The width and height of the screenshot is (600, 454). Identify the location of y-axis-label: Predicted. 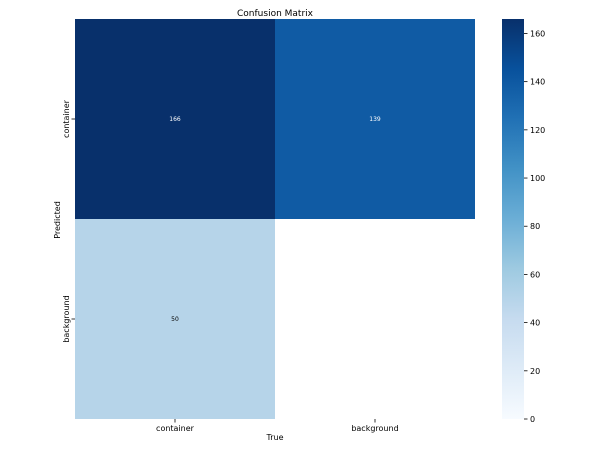
(57, 220).